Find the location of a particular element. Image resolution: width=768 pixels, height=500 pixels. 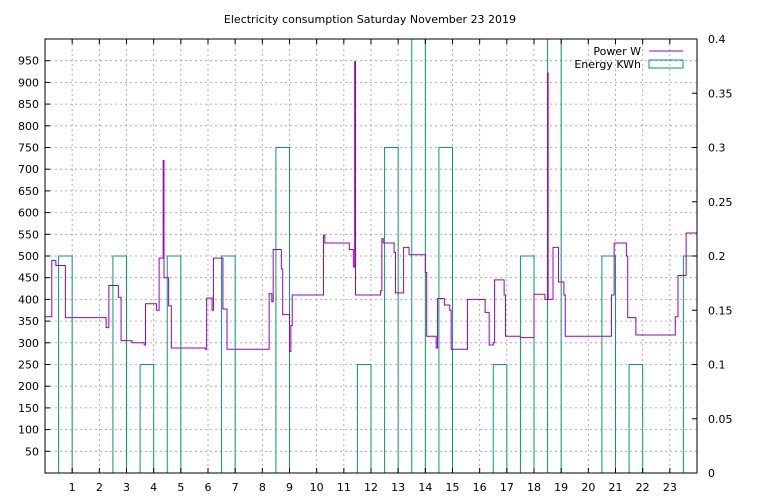

x-tick-label: 6 is located at coordinates (208, 487).